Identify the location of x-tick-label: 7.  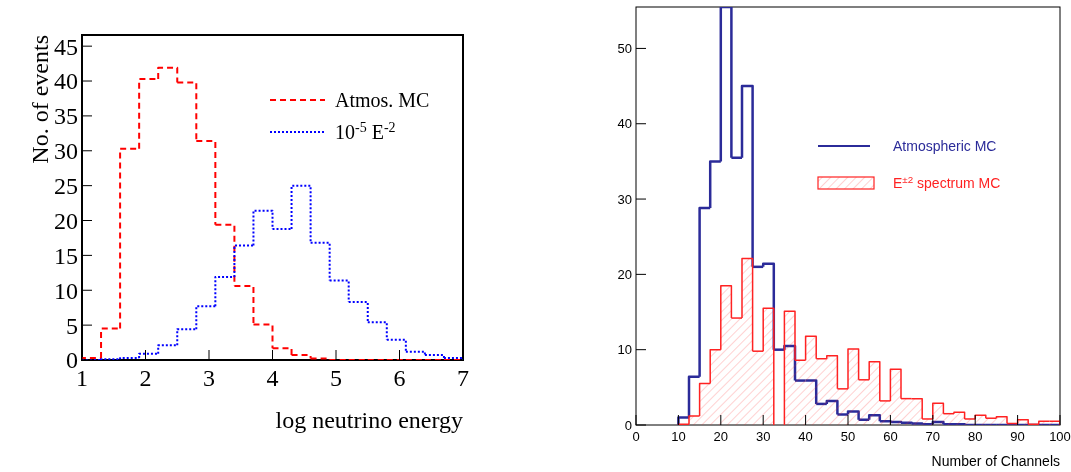
(463, 378).